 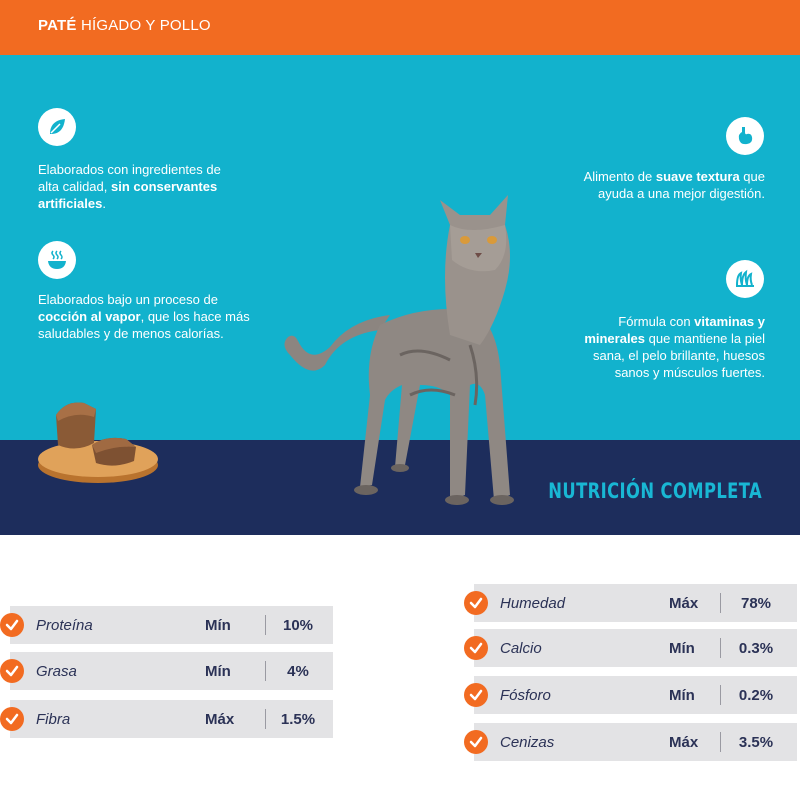 What do you see at coordinates (57, 260) in the screenshot?
I see `steaming-bowl-icon` at bounding box center [57, 260].